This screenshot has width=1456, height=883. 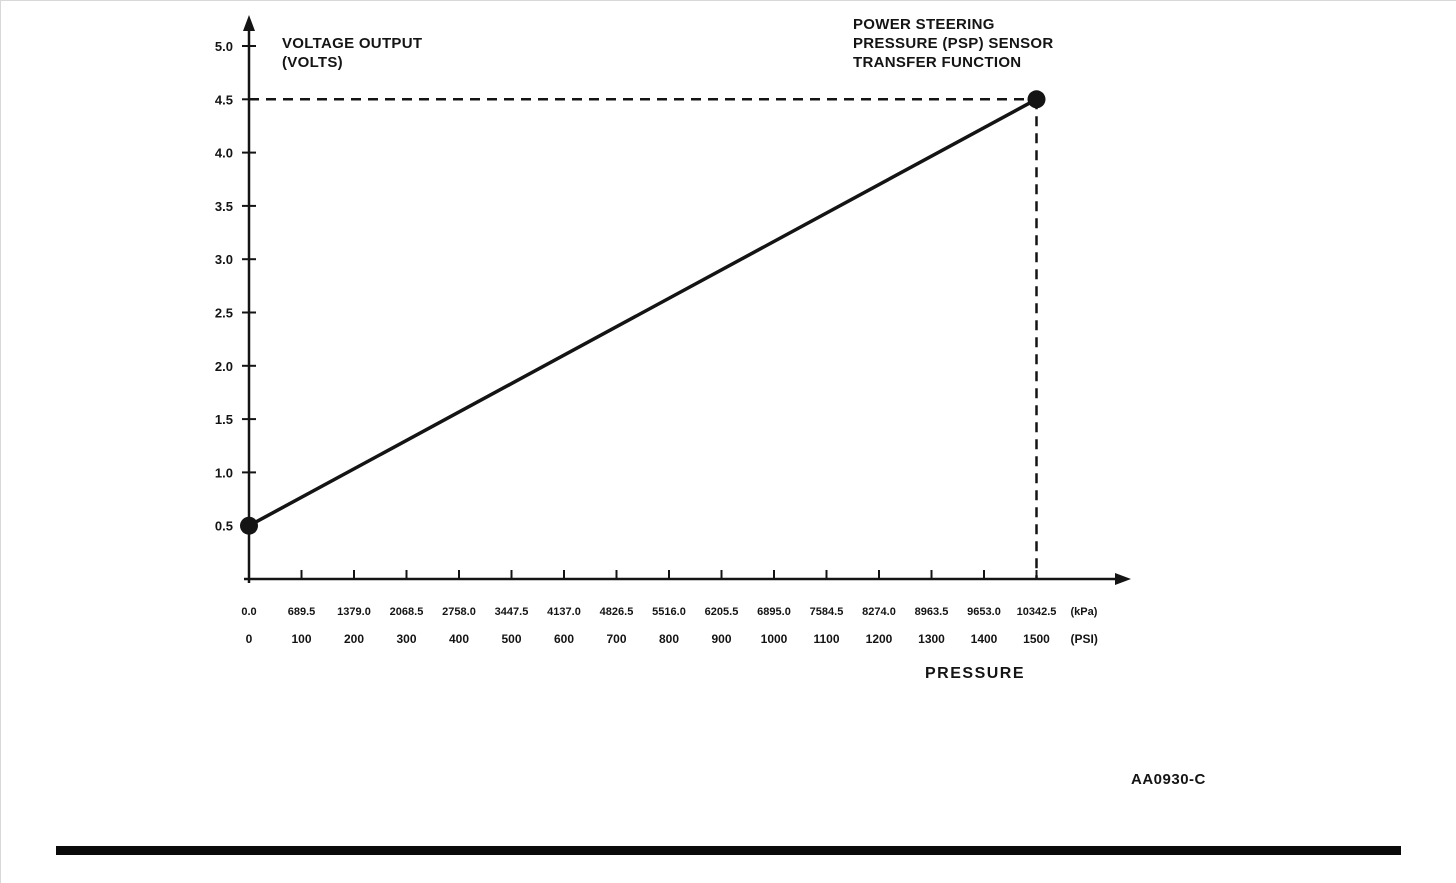 What do you see at coordinates (564, 639) in the screenshot?
I see `x-tick-label-psi: 600` at bounding box center [564, 639].